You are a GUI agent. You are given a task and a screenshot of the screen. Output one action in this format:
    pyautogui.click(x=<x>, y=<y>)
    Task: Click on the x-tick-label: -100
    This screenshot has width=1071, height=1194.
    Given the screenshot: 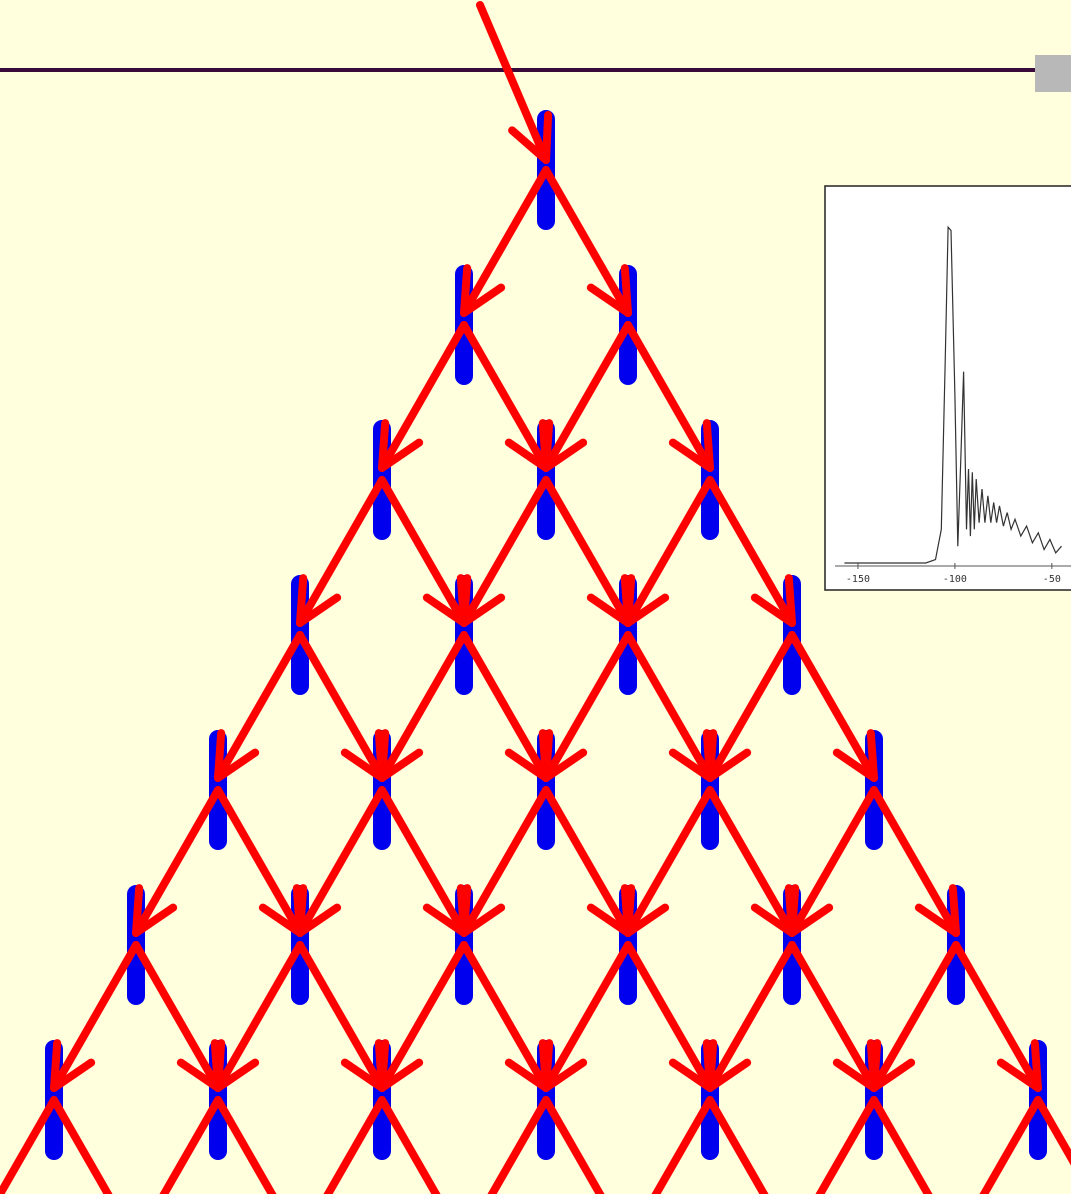 What is the action you would take?
    pyautogui.click(x=955, y=579)
    